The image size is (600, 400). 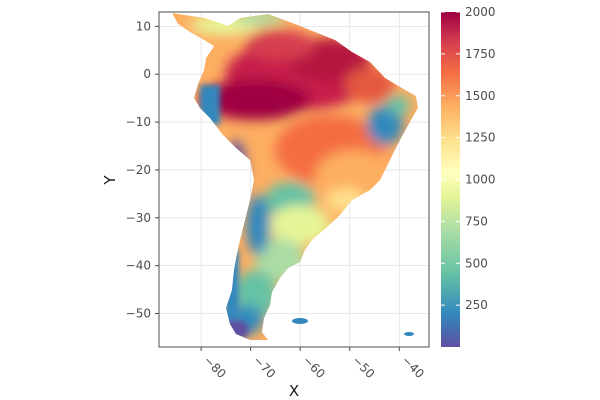 I want to click on x-tick-label: −70, so click(x=265, y=367).